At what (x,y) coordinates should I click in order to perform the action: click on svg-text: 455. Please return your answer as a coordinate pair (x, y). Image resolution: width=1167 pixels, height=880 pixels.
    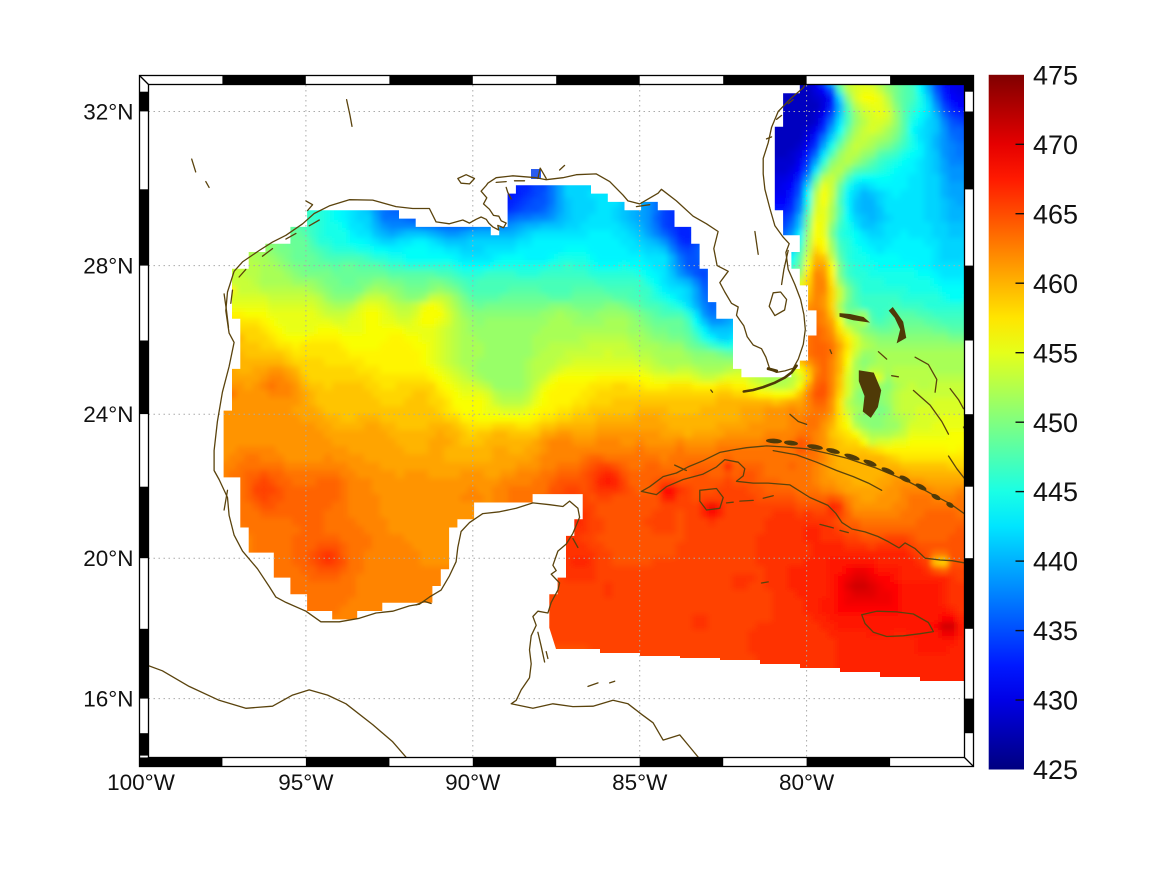
    Looking at the image, I should click on (1055, 353).